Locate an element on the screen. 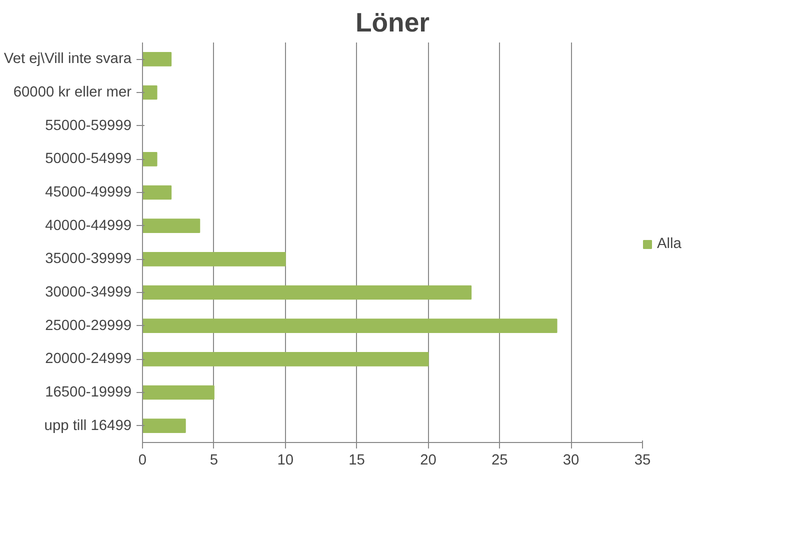 This screenshot has height=536, width=811. y-tick-label: 30000-34999 is located at coordinates (88, 292).